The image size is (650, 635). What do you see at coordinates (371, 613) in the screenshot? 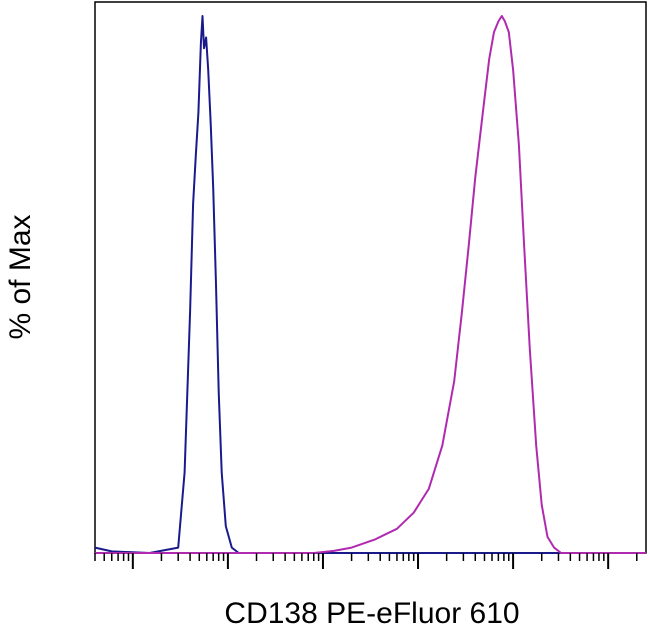
I see `x-axis-label: CD138 PE-eFluor 610` at bounding box center [371, 613].